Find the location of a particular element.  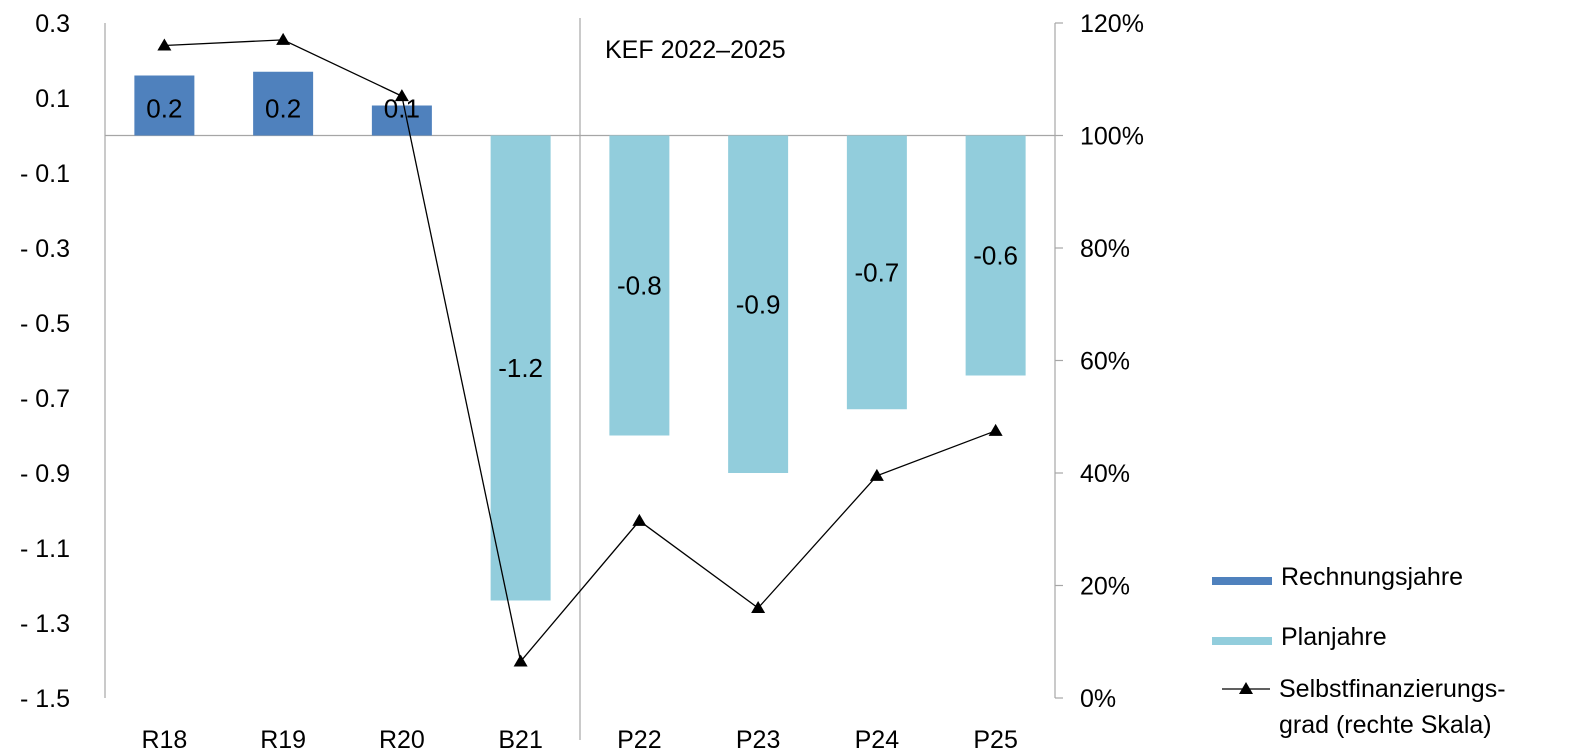

y-left-tick-label: - 0.7 is located at coordinates (45, 399).